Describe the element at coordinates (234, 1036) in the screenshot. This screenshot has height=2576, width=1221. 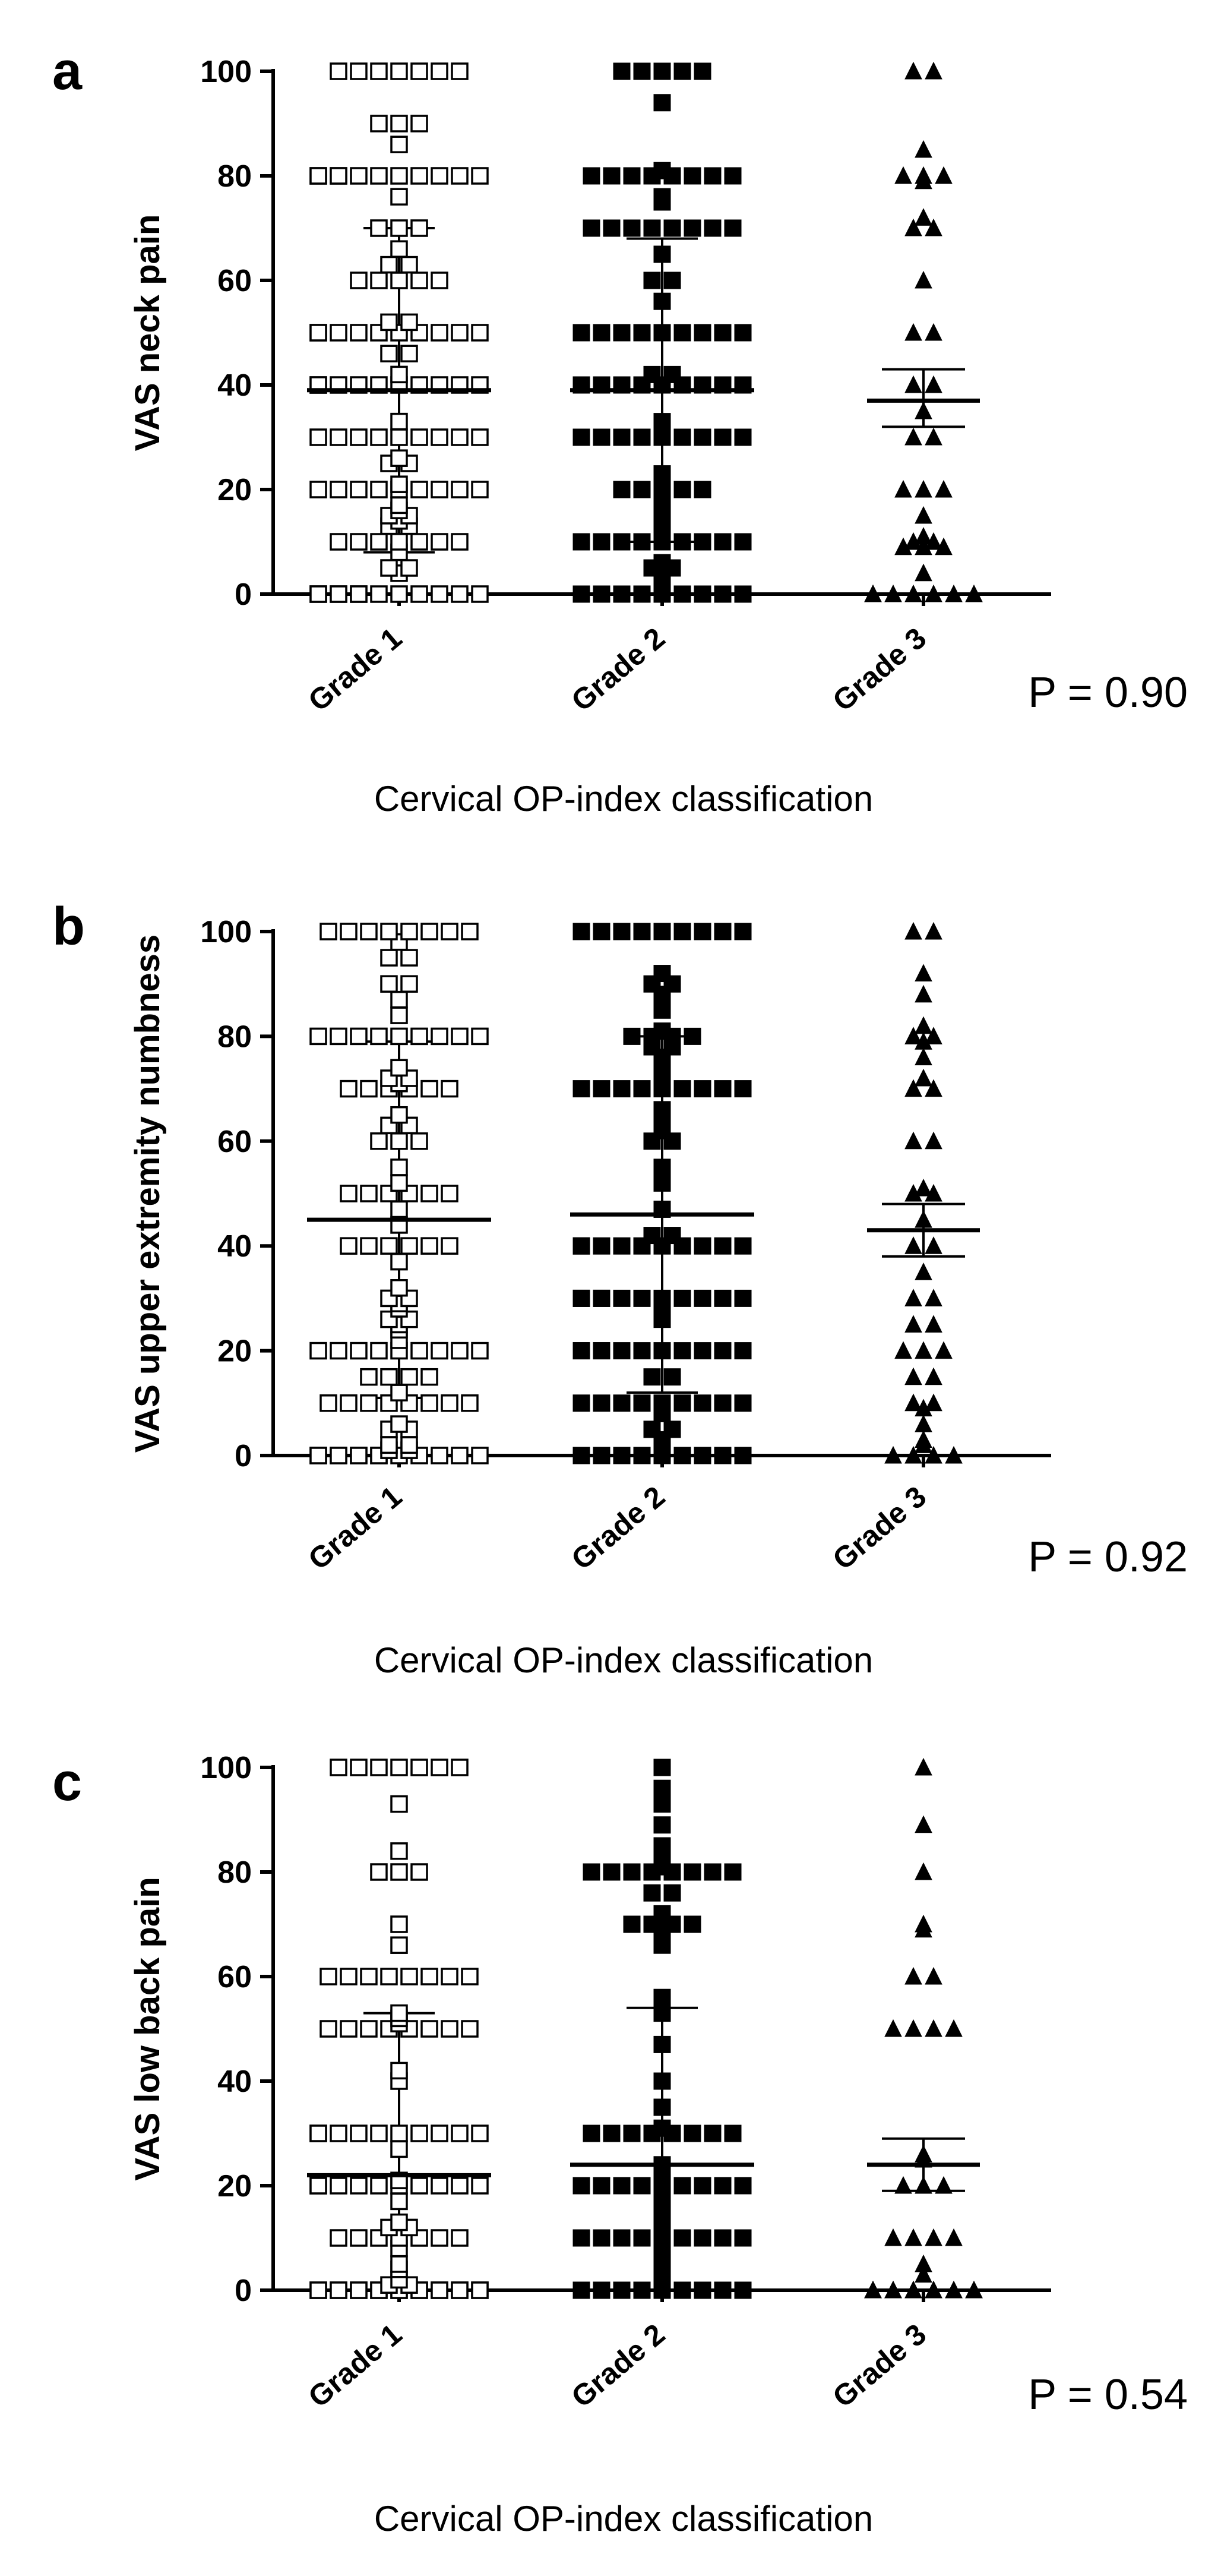
I see `y-tick-label: 80` at that location.